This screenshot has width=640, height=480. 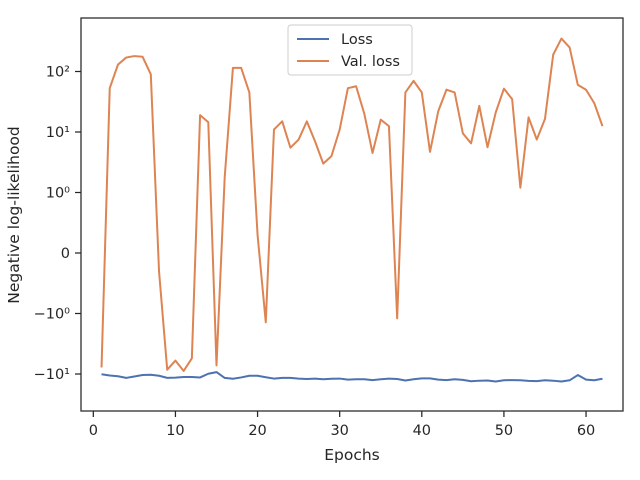 I want to click on legend-val-loss-label: Val. loss, so click(x=370, y=62).